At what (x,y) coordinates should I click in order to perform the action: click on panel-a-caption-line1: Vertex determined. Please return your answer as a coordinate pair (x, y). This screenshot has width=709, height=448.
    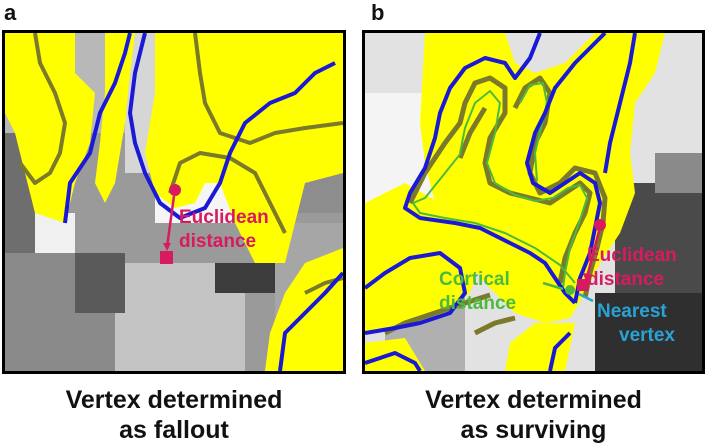
    Looking at the image, I should click on (174, 400).